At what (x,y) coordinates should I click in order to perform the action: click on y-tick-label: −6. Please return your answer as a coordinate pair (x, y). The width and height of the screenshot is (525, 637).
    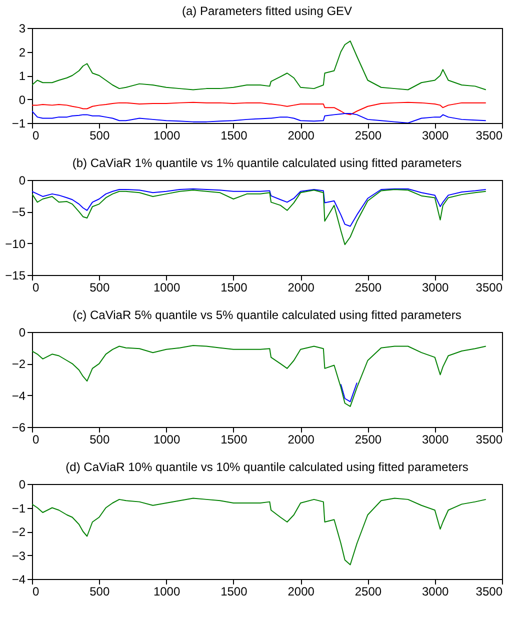
    Looking at the image, I should click on (19, 427).